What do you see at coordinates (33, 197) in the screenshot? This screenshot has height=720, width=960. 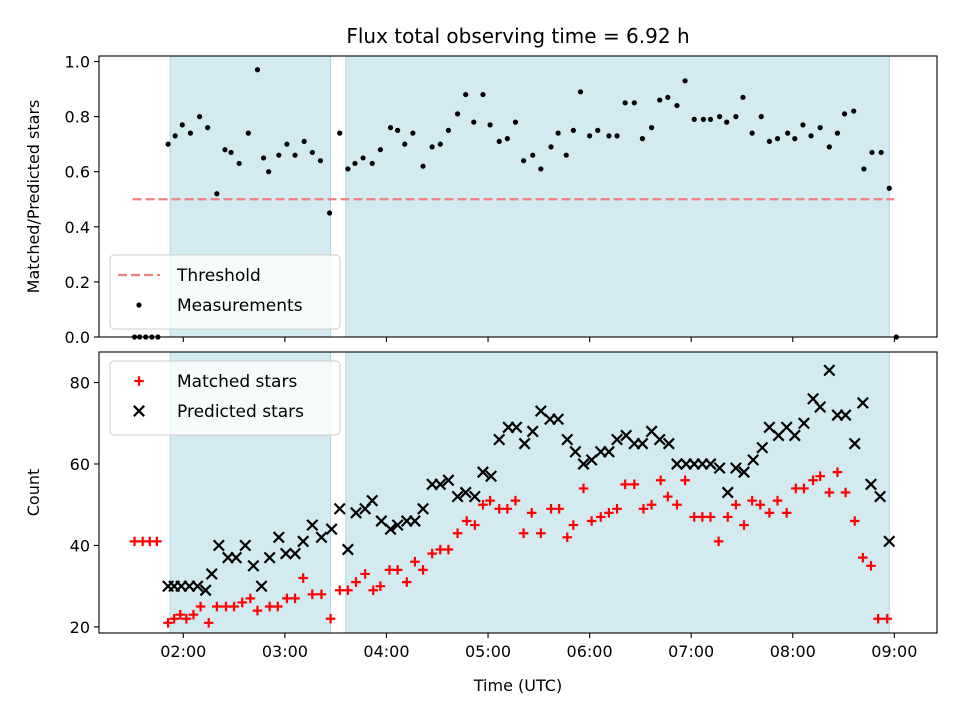 I see `y-axis-label: Matched/Predicted stars` at bounding box center [33, 197].